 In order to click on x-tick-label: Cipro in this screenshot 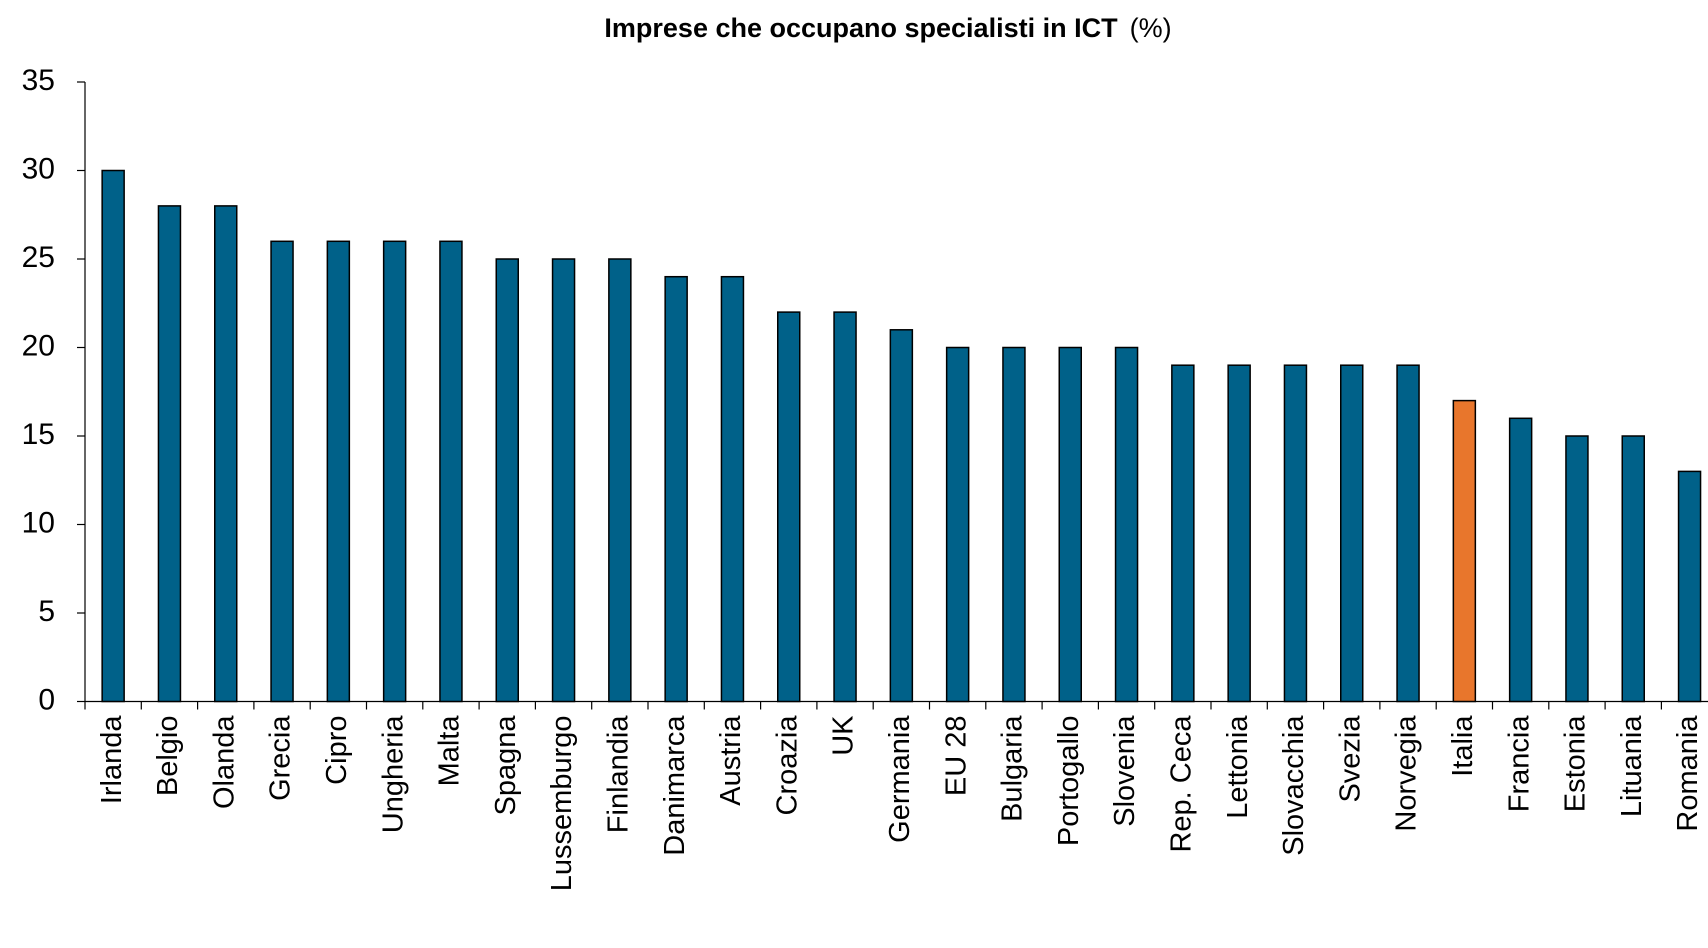, I will do `click(337, 750)`.